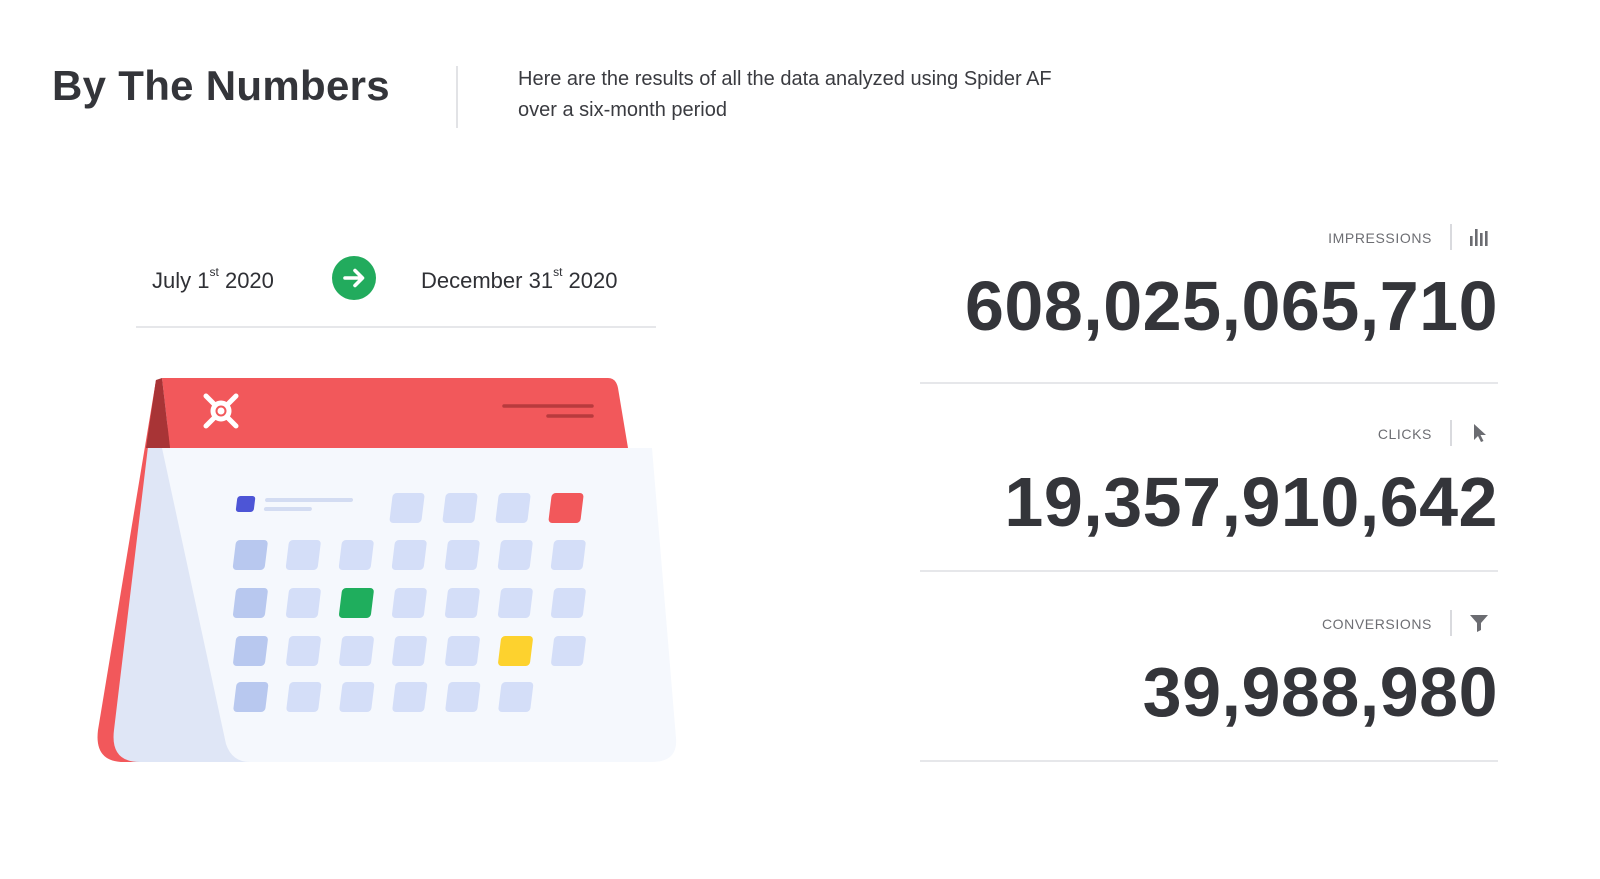  What do you see at coordinates (1251, 502) in the screenshot?
I see `clicks-value: 19,357,910,642` at bounding box center [1251, 502].